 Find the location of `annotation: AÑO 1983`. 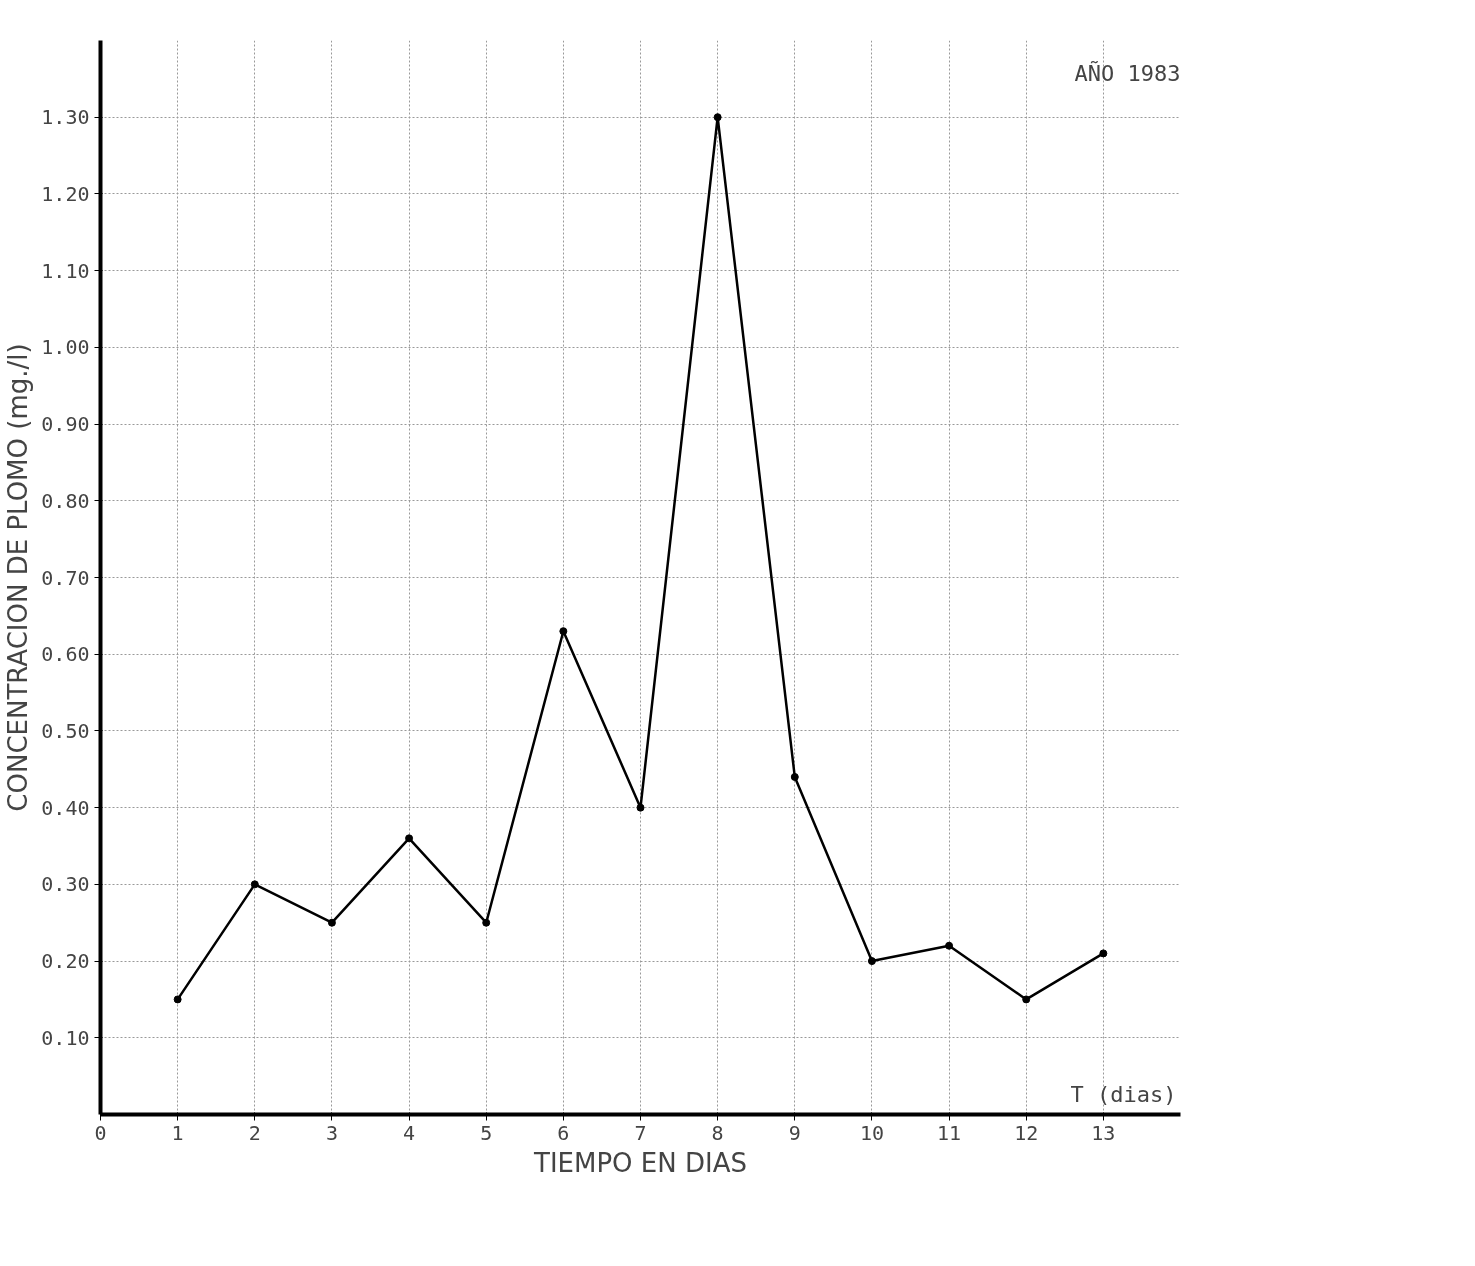

annotation: AÑO 1983 is located at coordinates (1127, 72).